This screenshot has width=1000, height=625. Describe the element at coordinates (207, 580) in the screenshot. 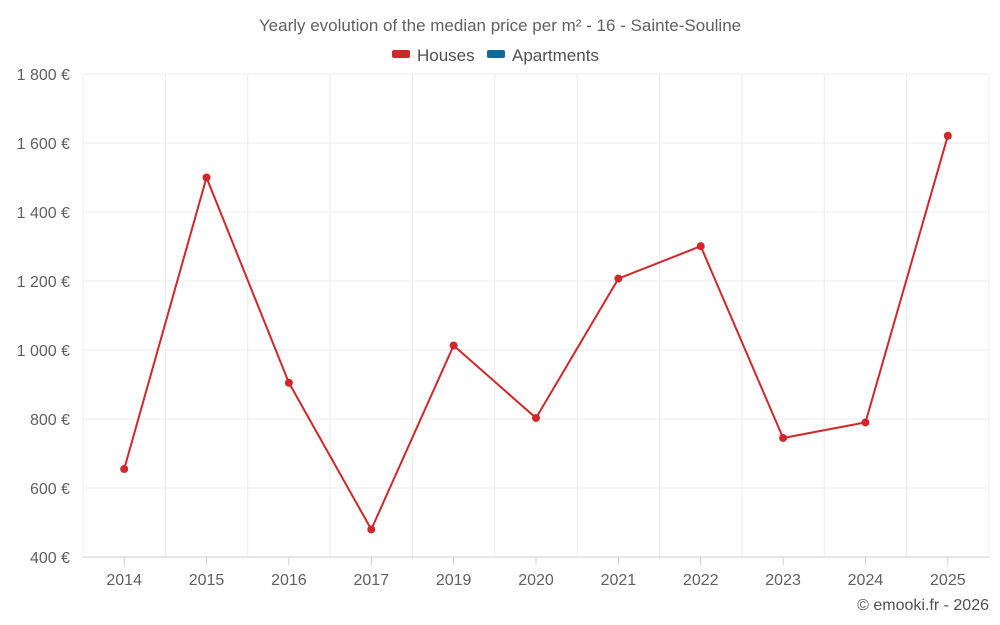

I see `x-tick-label: 2015` at that location.